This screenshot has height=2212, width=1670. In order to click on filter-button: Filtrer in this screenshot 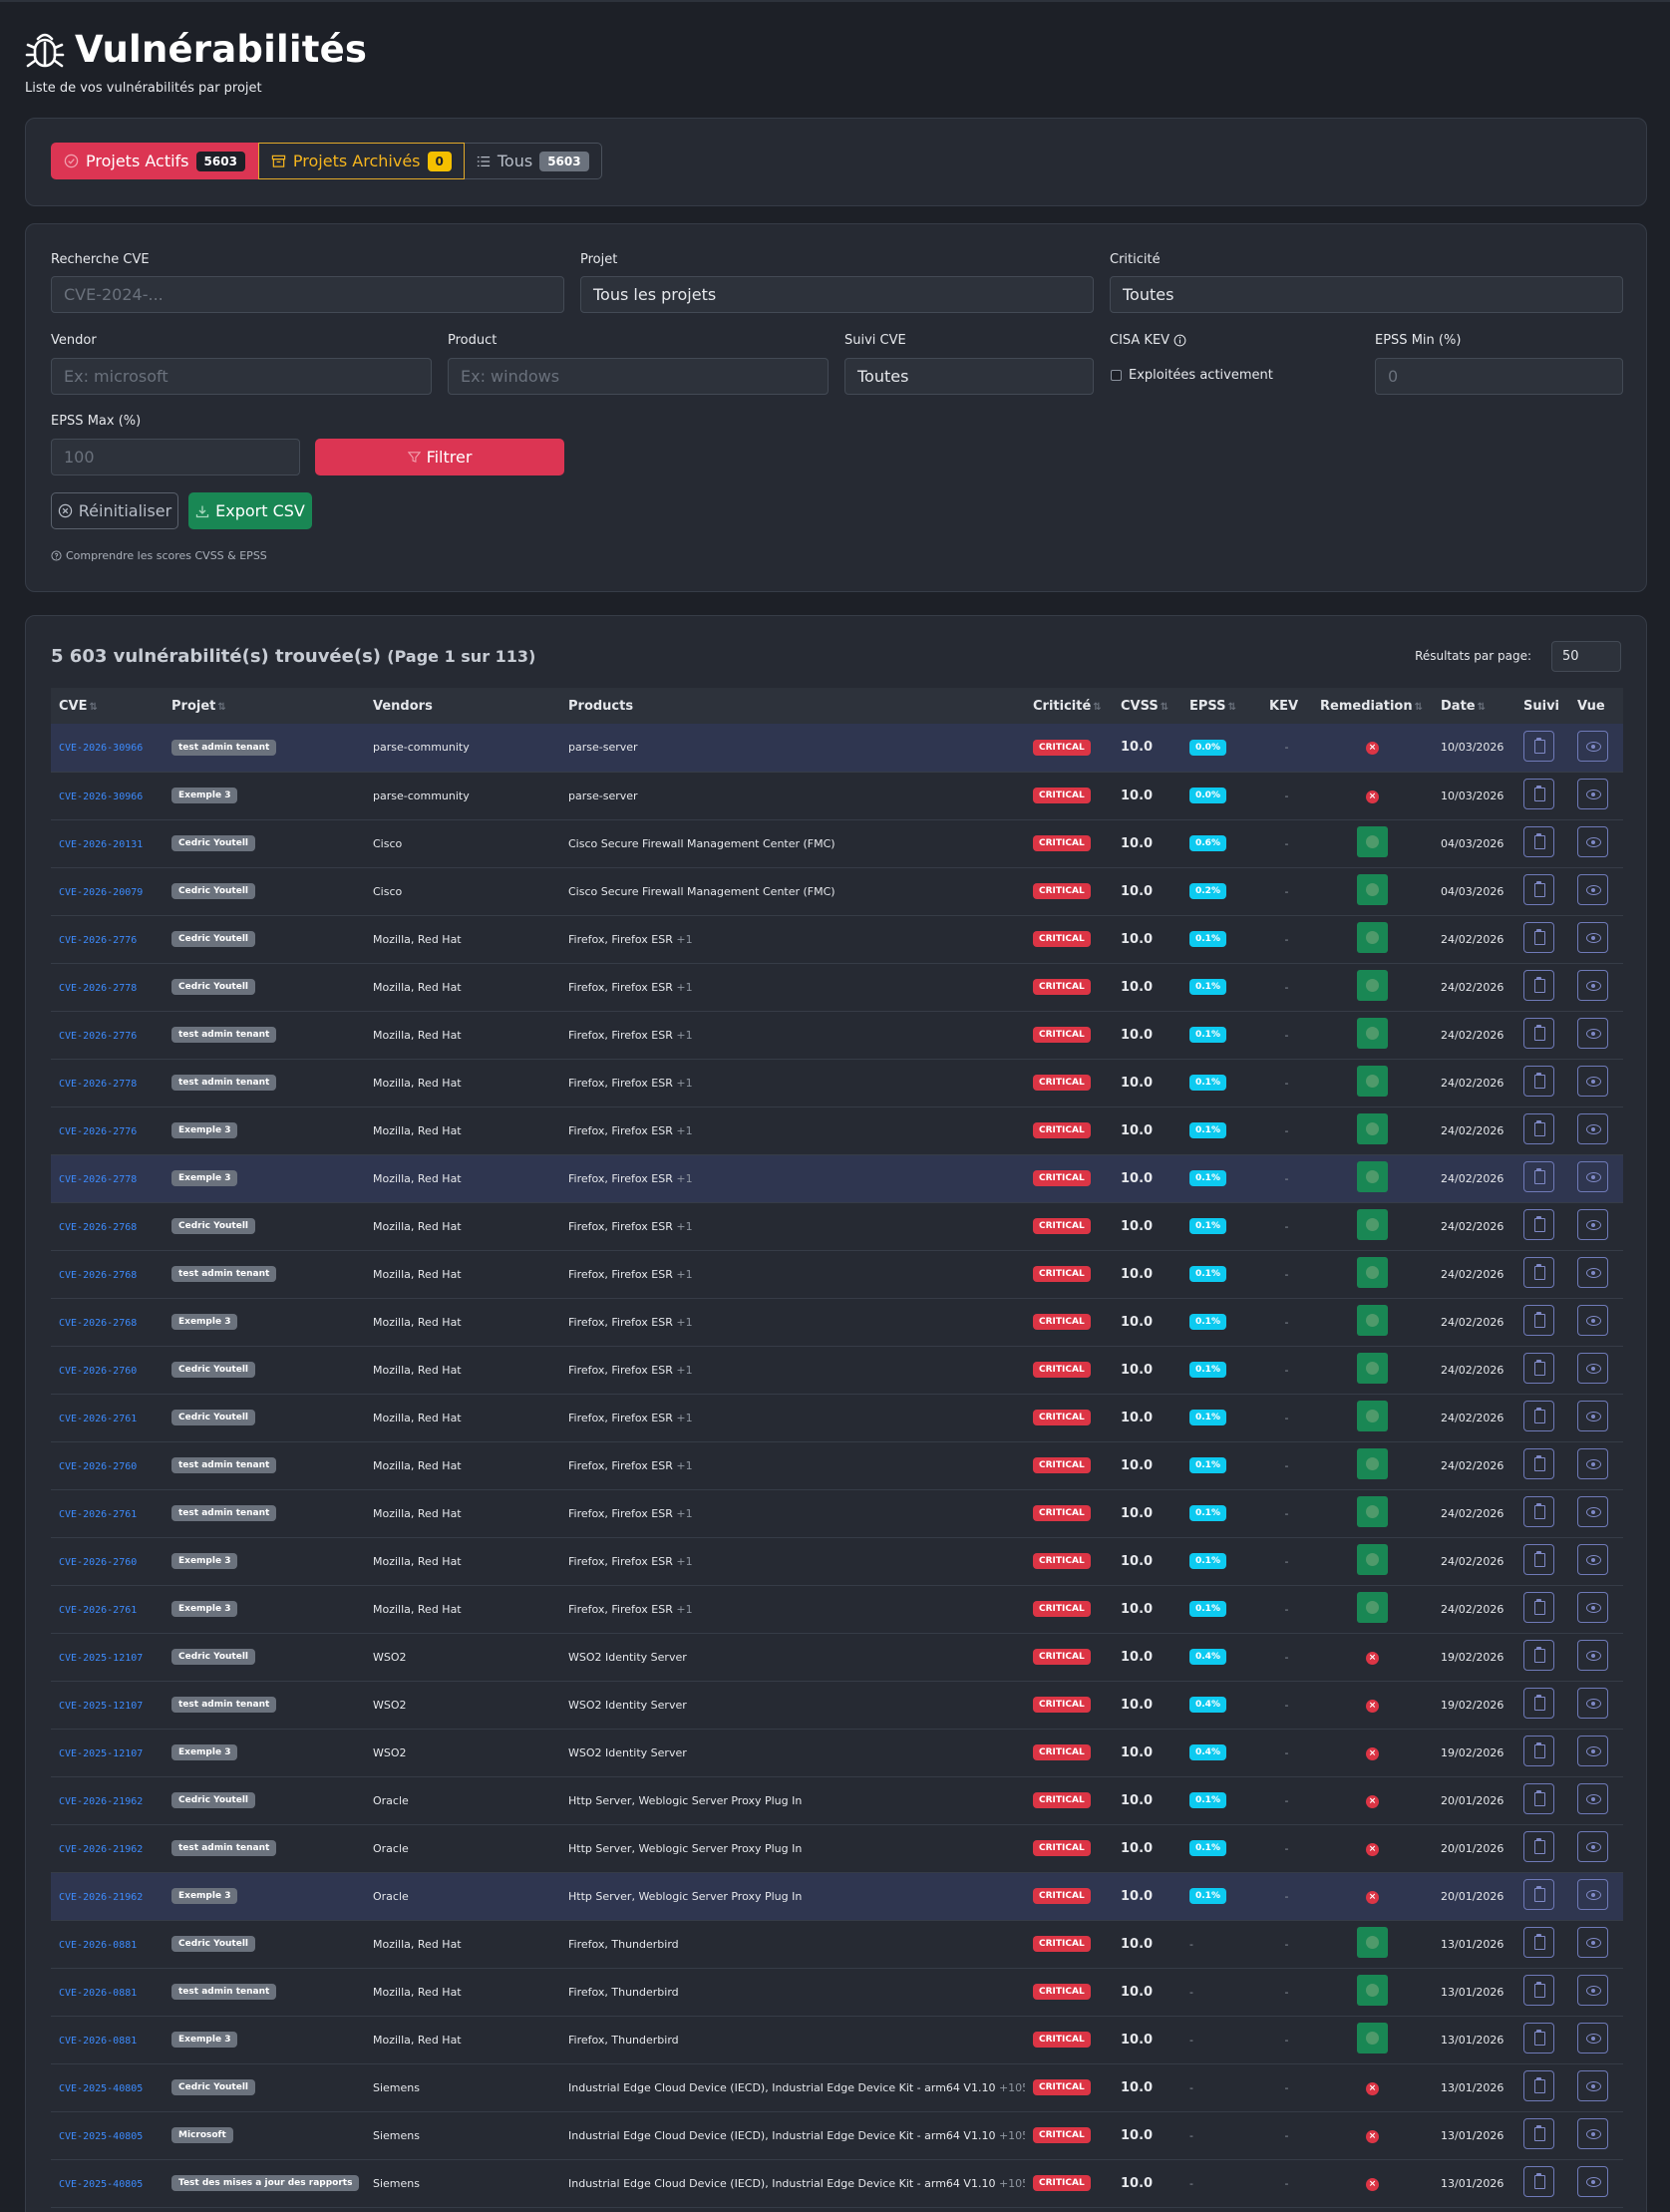, I will do `click(439, 457)`.